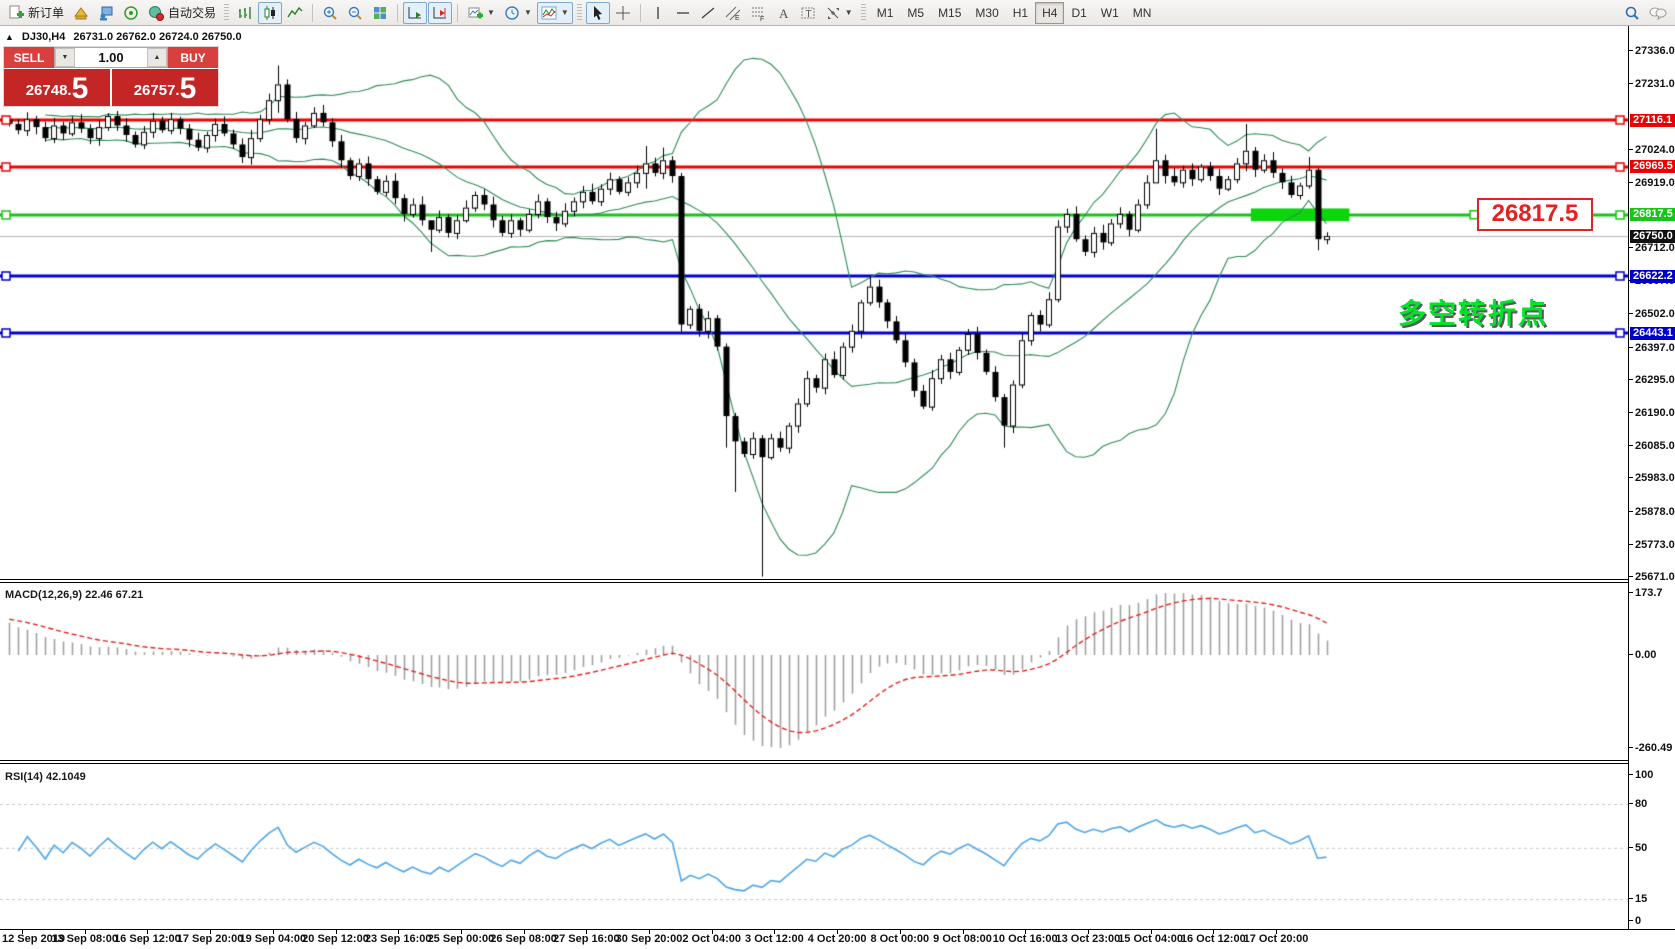 The width and height of the screenshot is (1675, 949). I want to click on search-icon, so click(1632, 13).